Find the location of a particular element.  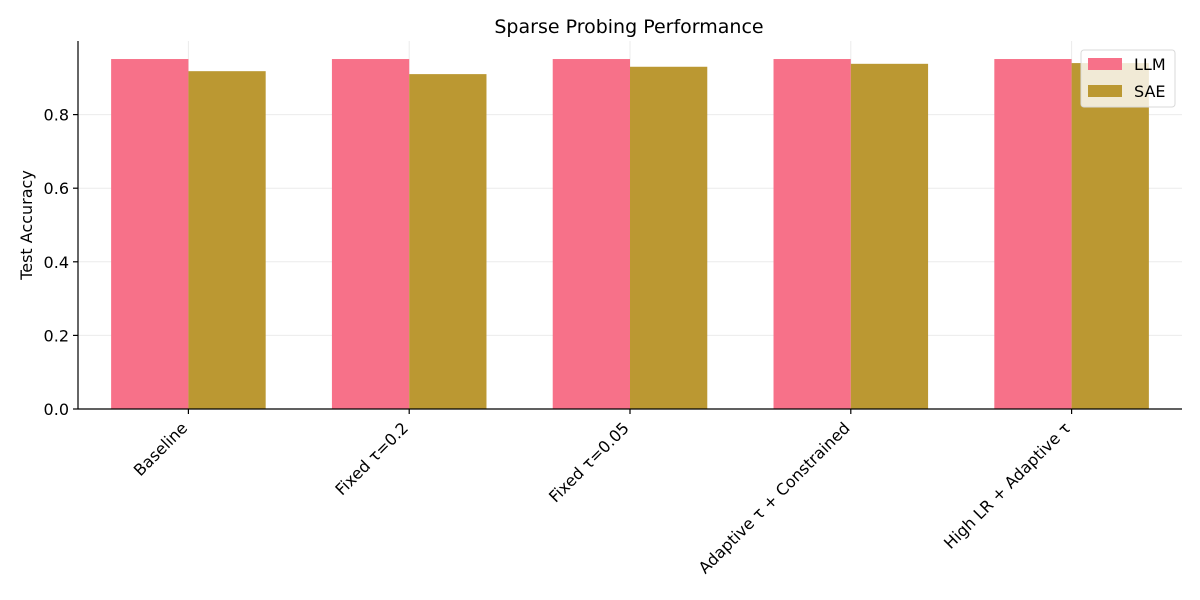

x-tick-label: Fixed τ=0.2 is located at coordinates (371, 458).